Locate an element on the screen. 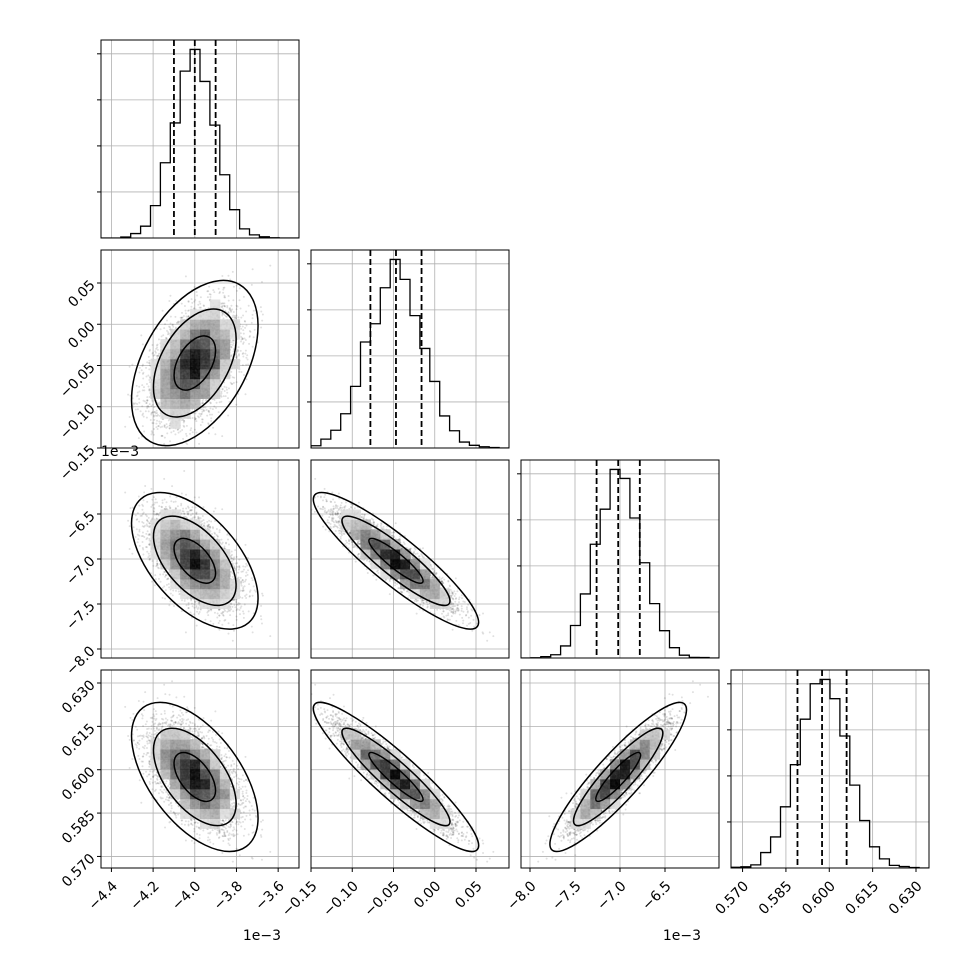 The image size is (970, 970). panel-1-0: −0.15−0.10−0.050.000.05 is located at coordinates (178, 366).